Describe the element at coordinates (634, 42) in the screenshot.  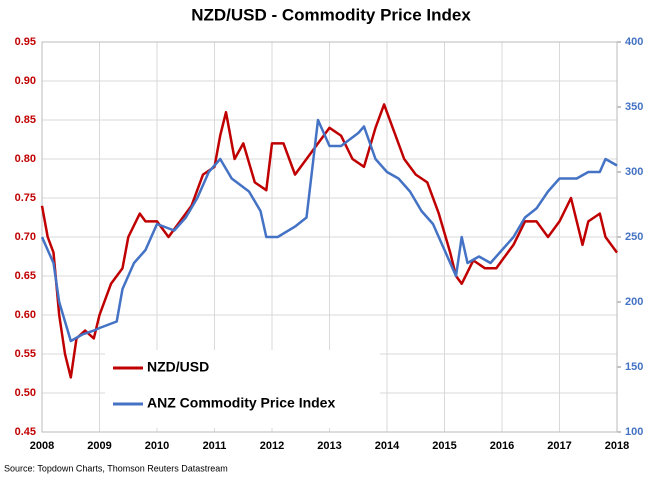
I see `y2-tick-label: 400` at that location.